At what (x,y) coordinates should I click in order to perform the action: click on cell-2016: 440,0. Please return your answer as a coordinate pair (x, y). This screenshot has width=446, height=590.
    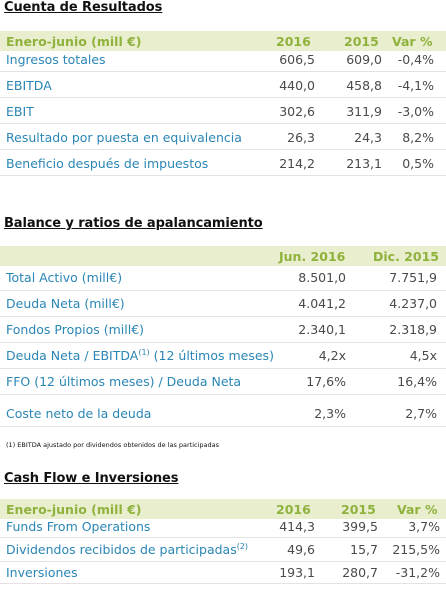
    Looking at the image, I should click on (297, 85).